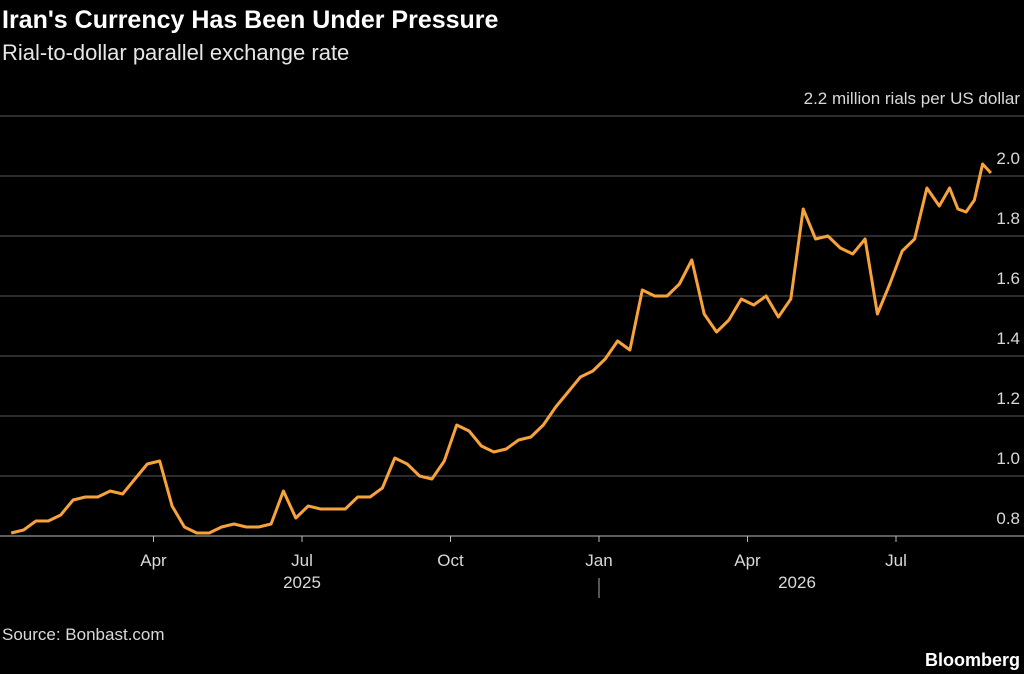 This screenshot has height=674, width=1024. Describe the element at coordinates (797, 582) in the screenshot. I see `year-label: 2026` at that location.